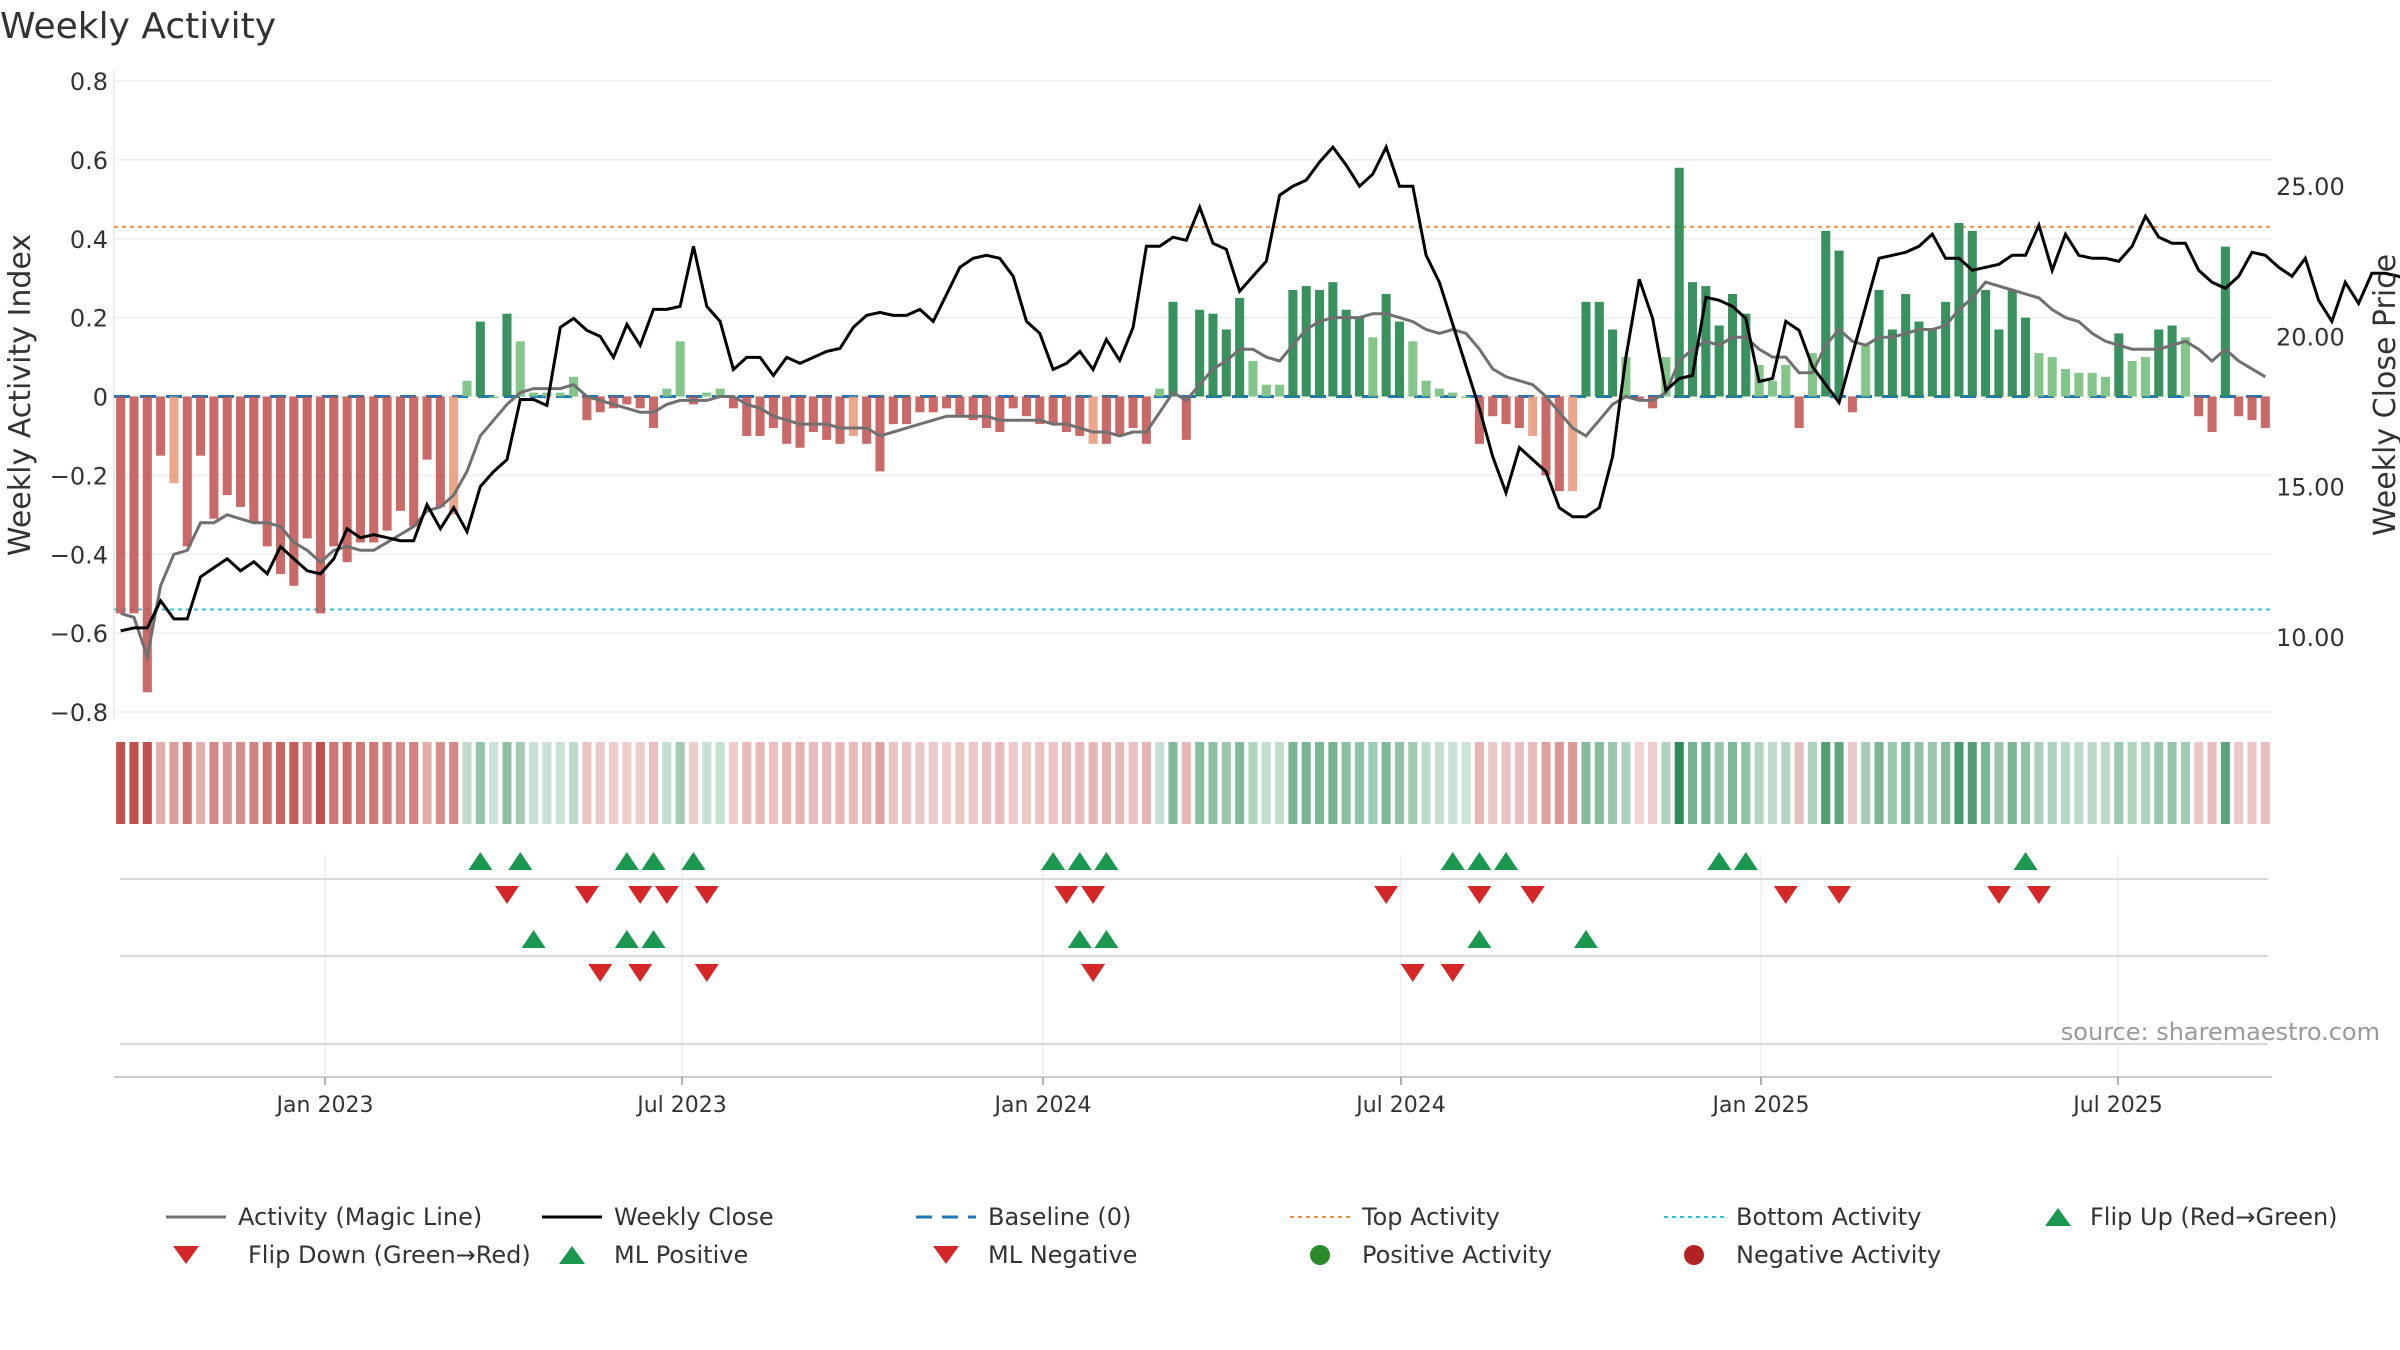 The height and width of the screenshot is (1350, 2400). Describe the element at coordinates (324, 1105) in the screenshot. I see `x-tick-label: Jan 2023` at that location.